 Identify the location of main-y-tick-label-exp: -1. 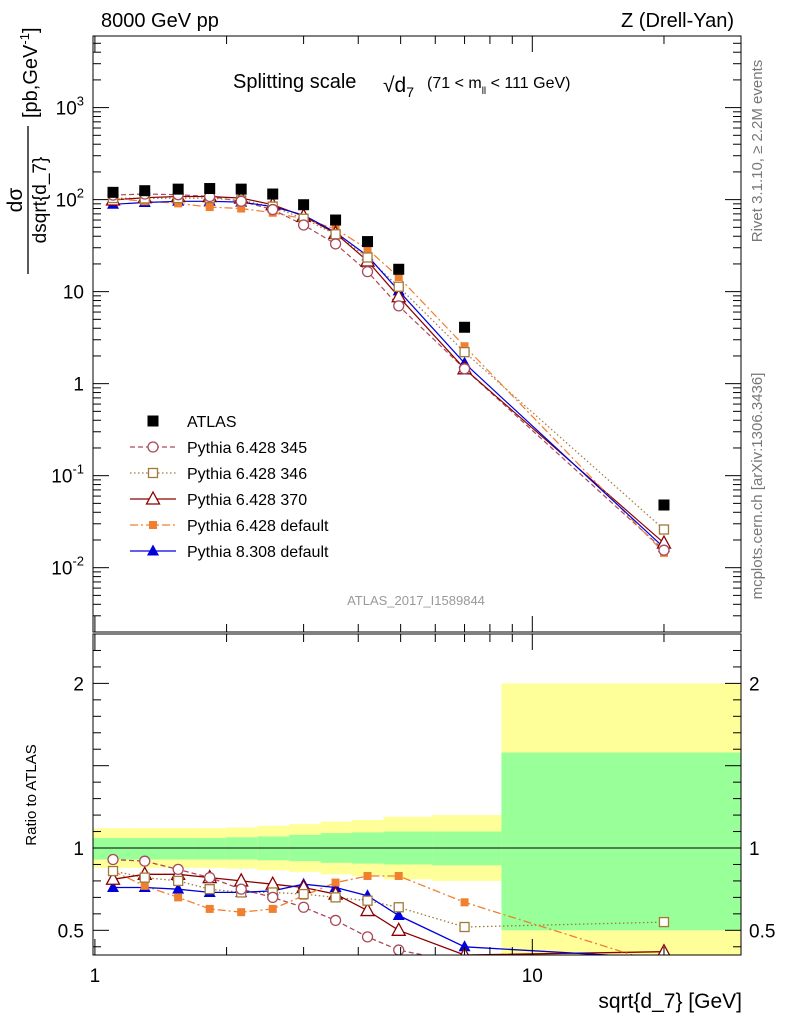
(78, 469).